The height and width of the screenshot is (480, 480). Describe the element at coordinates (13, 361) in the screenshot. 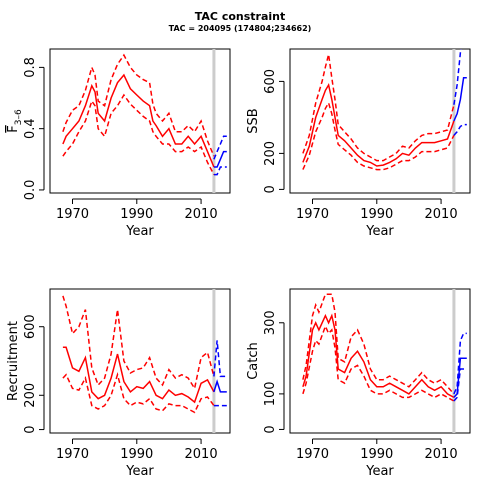

I see `y-axis-label: Recruitment` at that location.